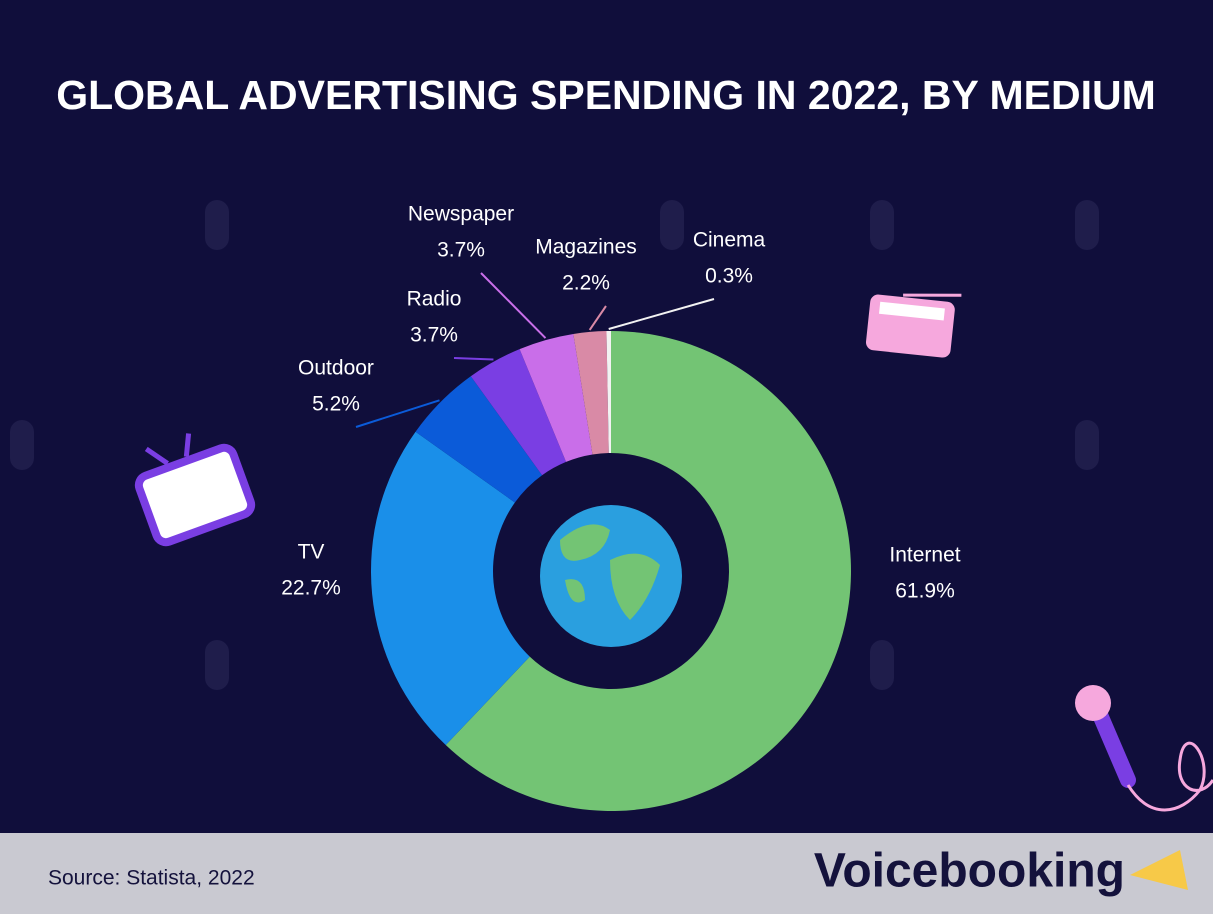  What do you see at coordinates (336, 368) in the screenshot?
I see `slice-label: Outdoor` at bounding box center [336, 368].